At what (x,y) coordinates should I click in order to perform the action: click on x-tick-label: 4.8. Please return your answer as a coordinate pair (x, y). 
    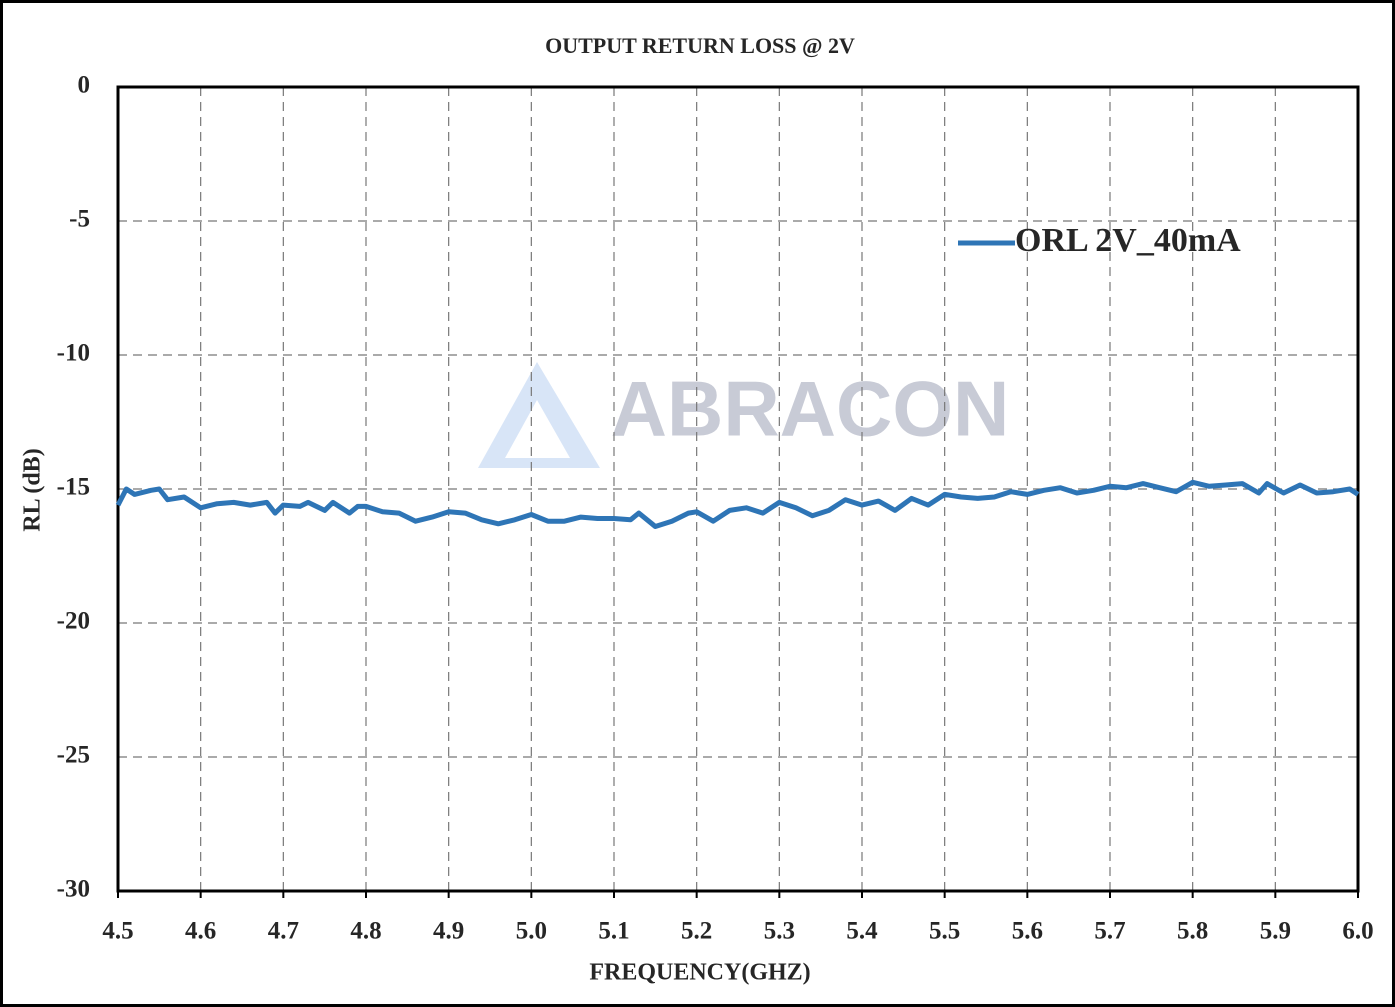
    Looking at the image, I should click on (365, 931).